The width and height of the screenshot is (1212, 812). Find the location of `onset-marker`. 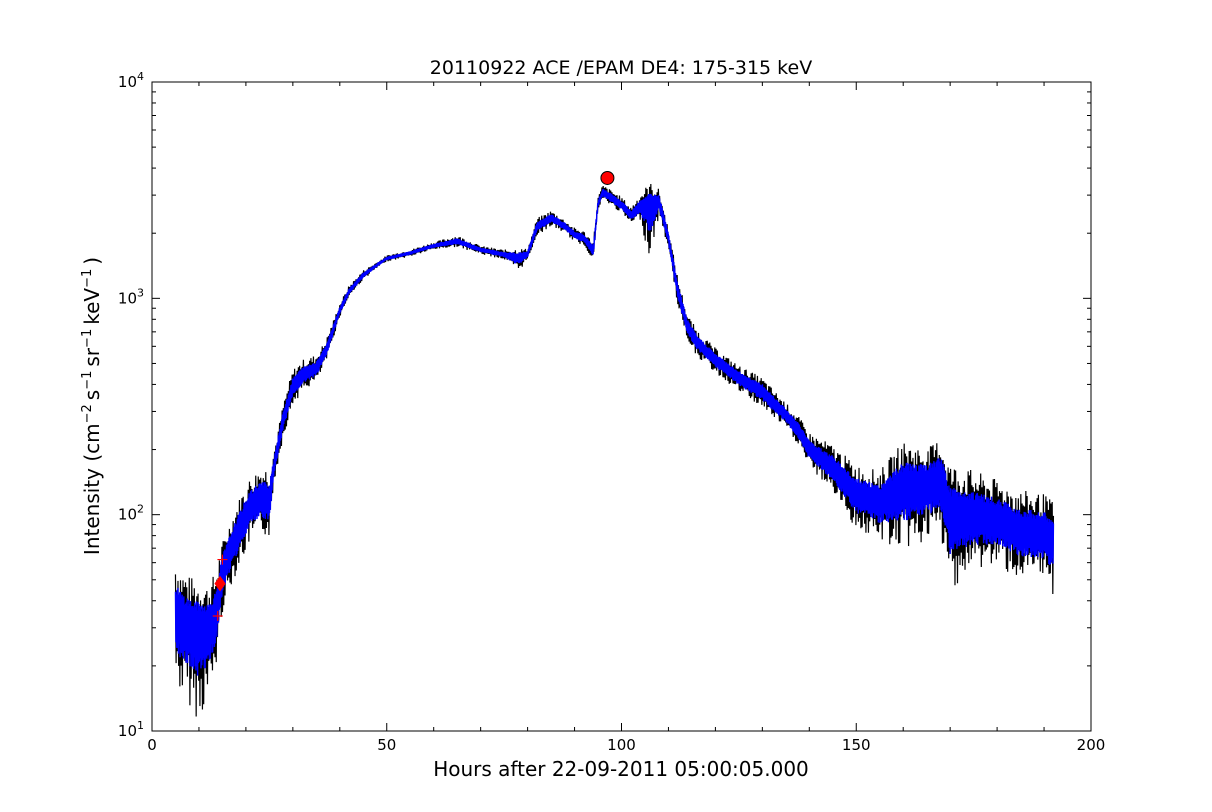

onset-marker is located at coordinates (220, 583).